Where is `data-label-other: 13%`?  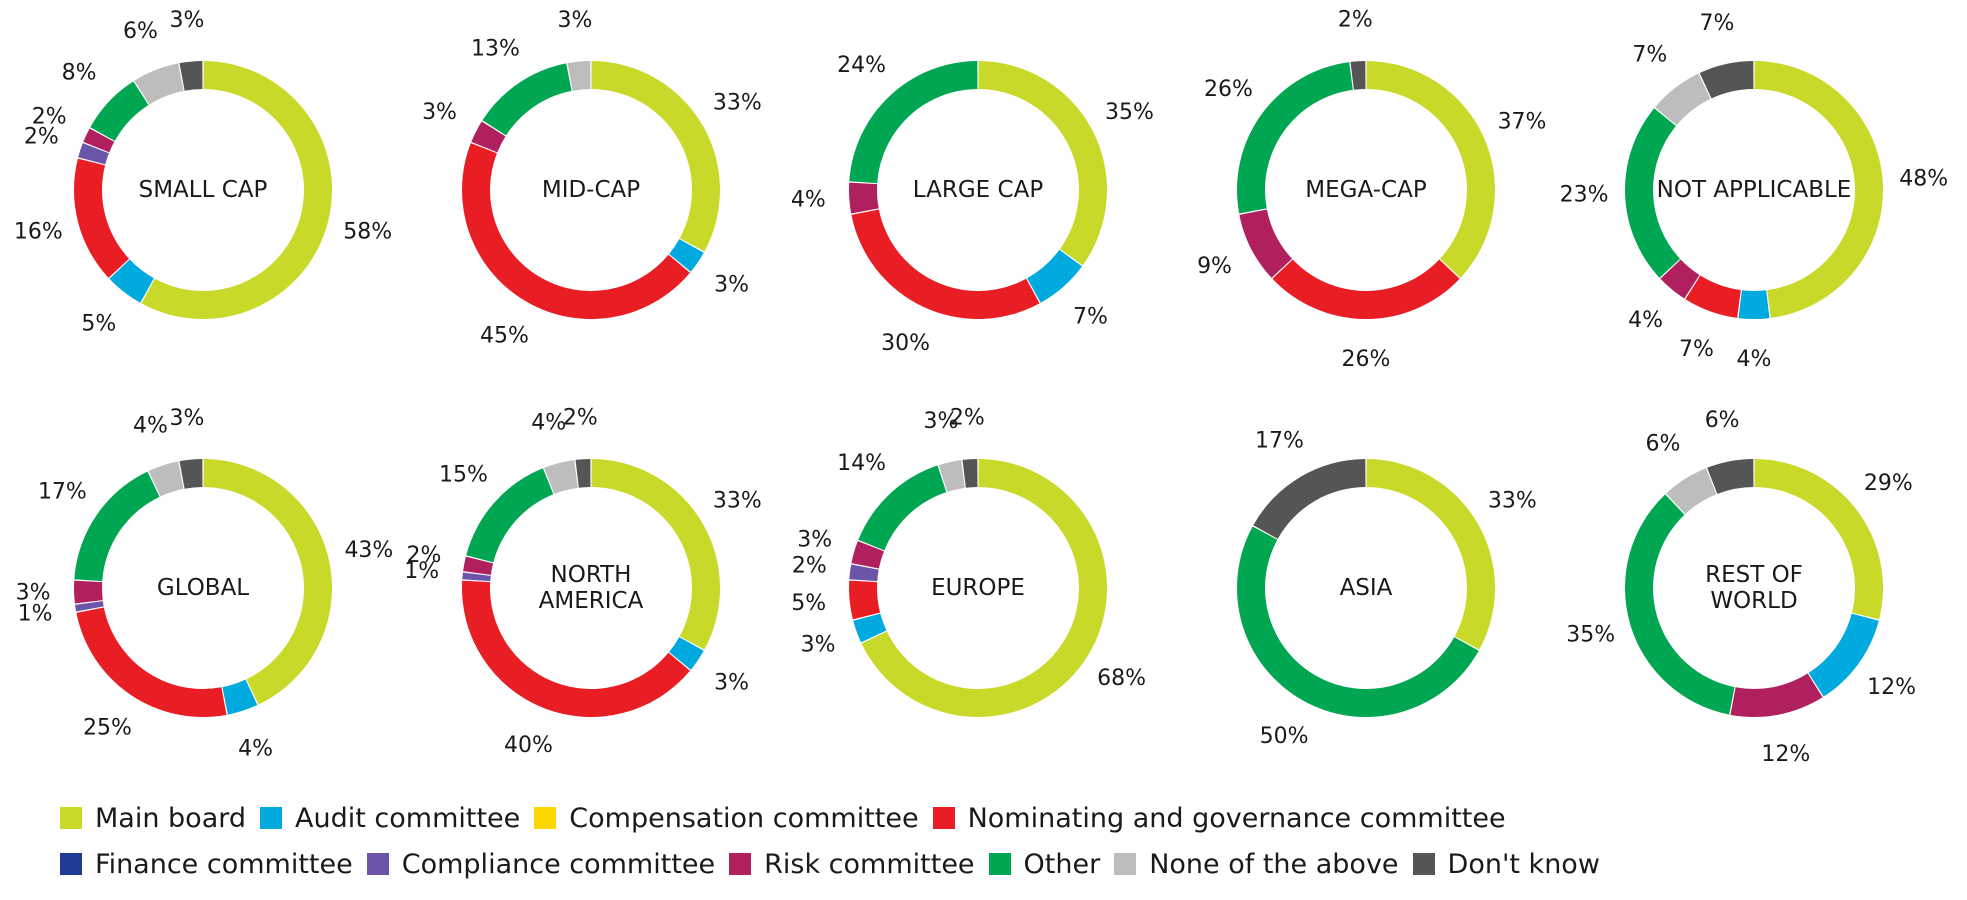
data-label-other: 13% is located at coordinates (495, 48).